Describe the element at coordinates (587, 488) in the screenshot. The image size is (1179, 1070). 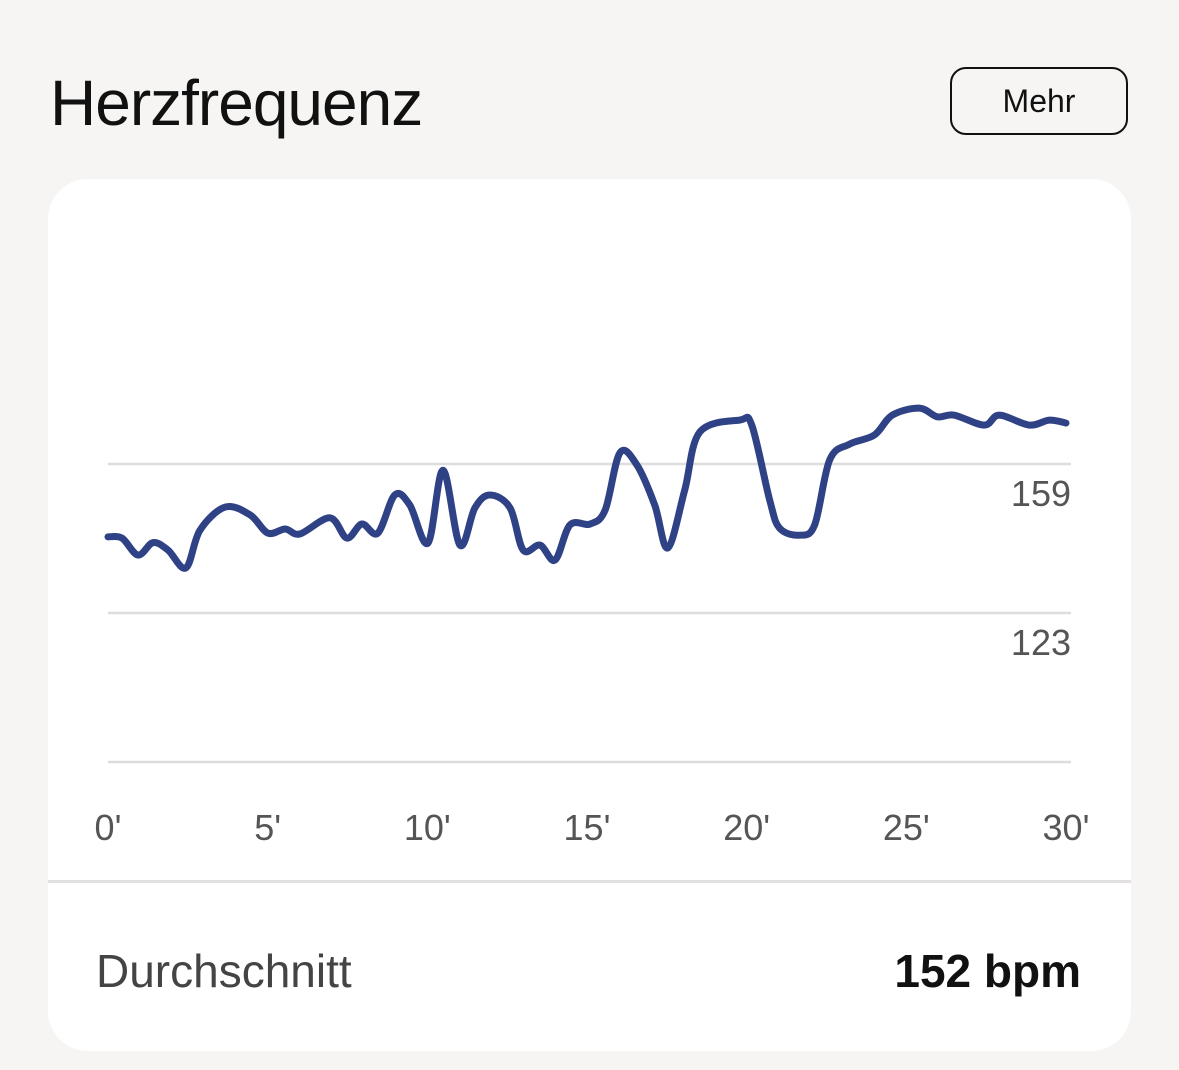
I see `heart-rate-line` at that location.